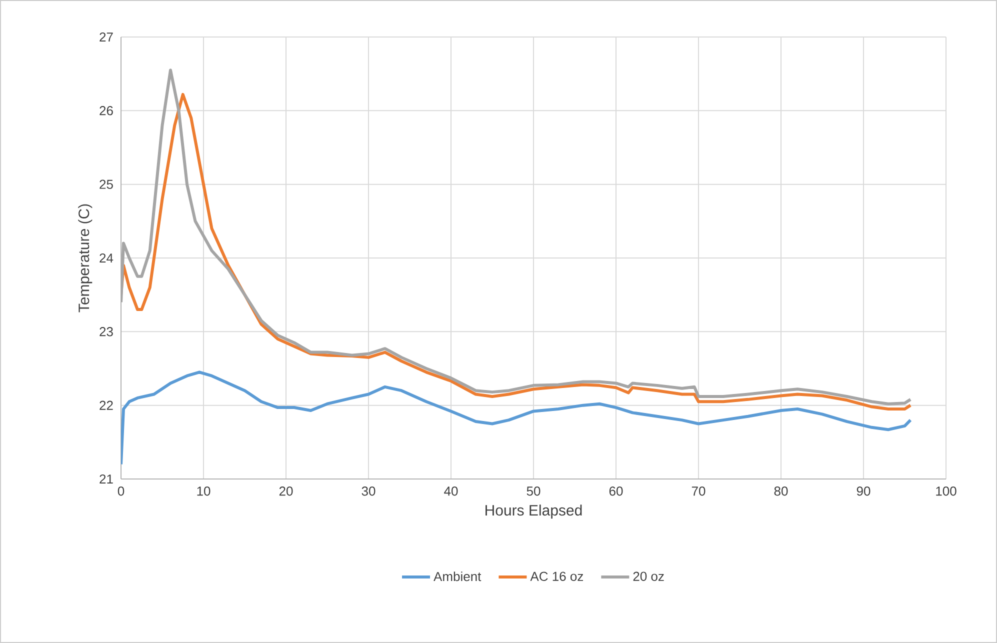  I want to click on x-tick-label: 100, so click(946, 491).